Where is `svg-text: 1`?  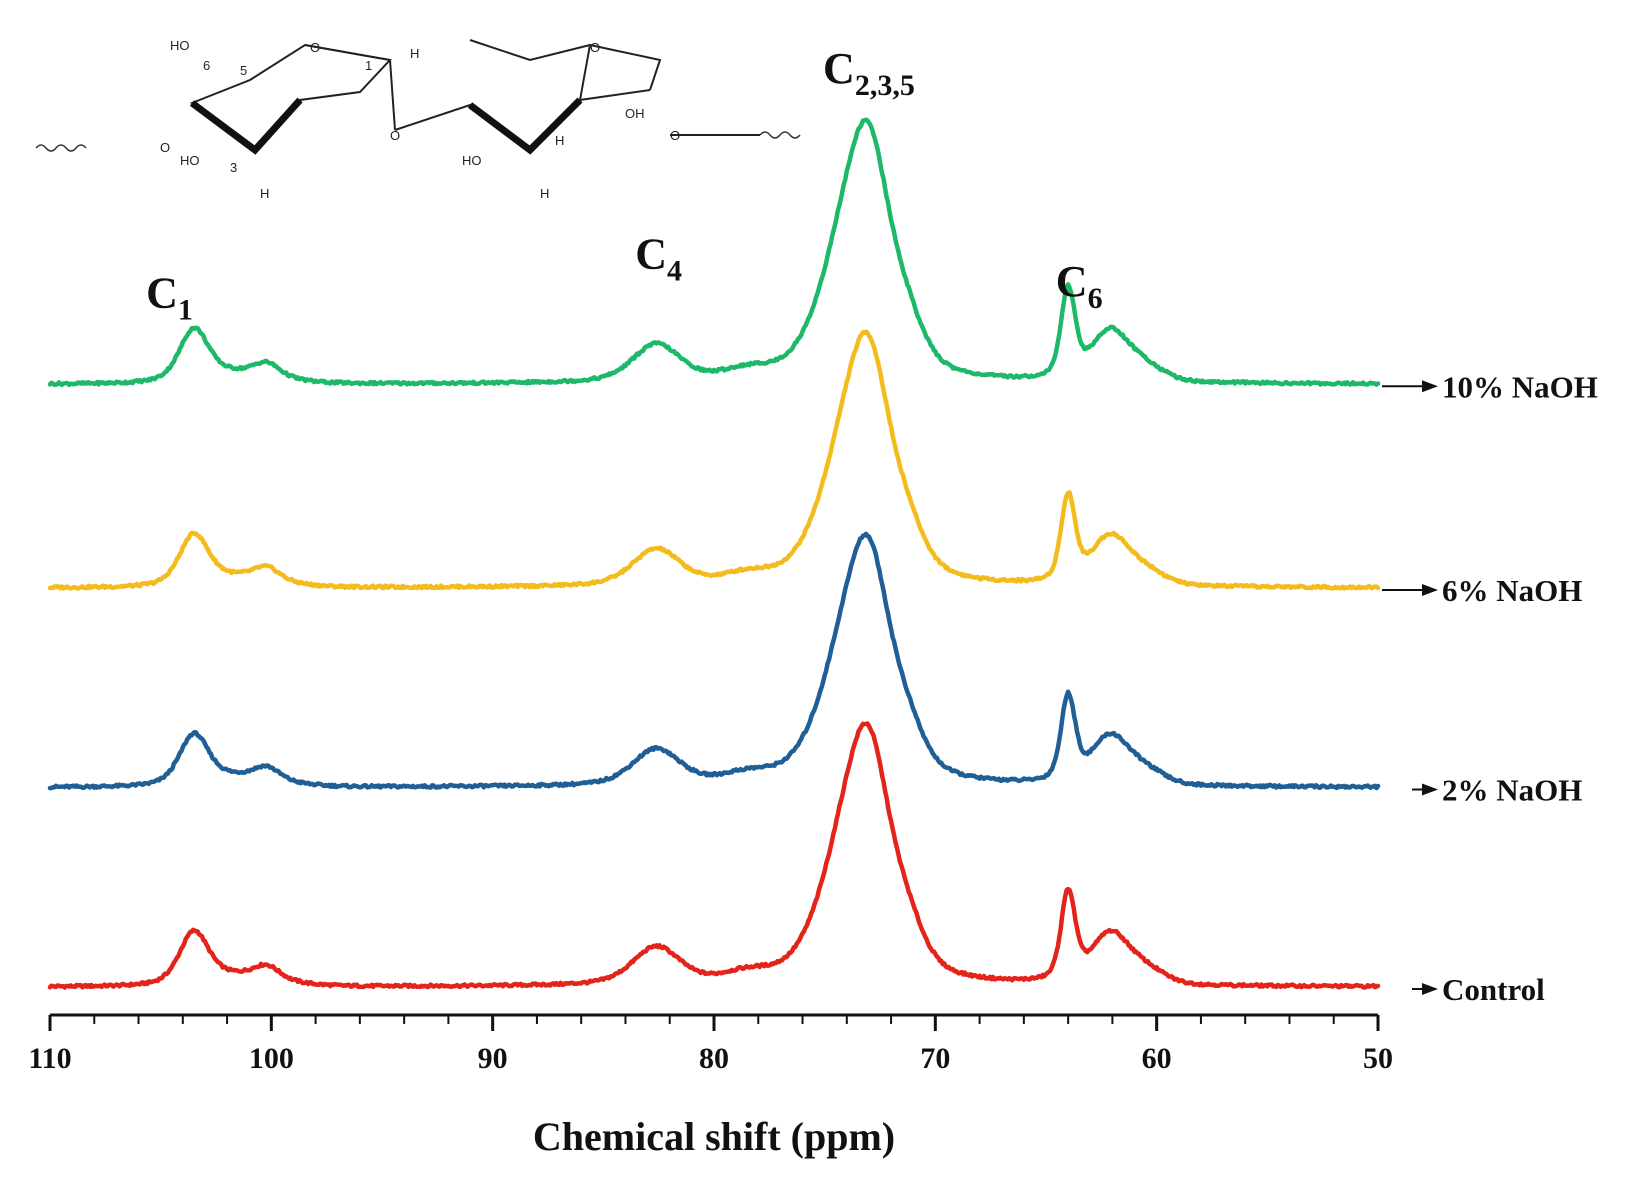
svg-text: 1 is located at coordinates (368, 65).